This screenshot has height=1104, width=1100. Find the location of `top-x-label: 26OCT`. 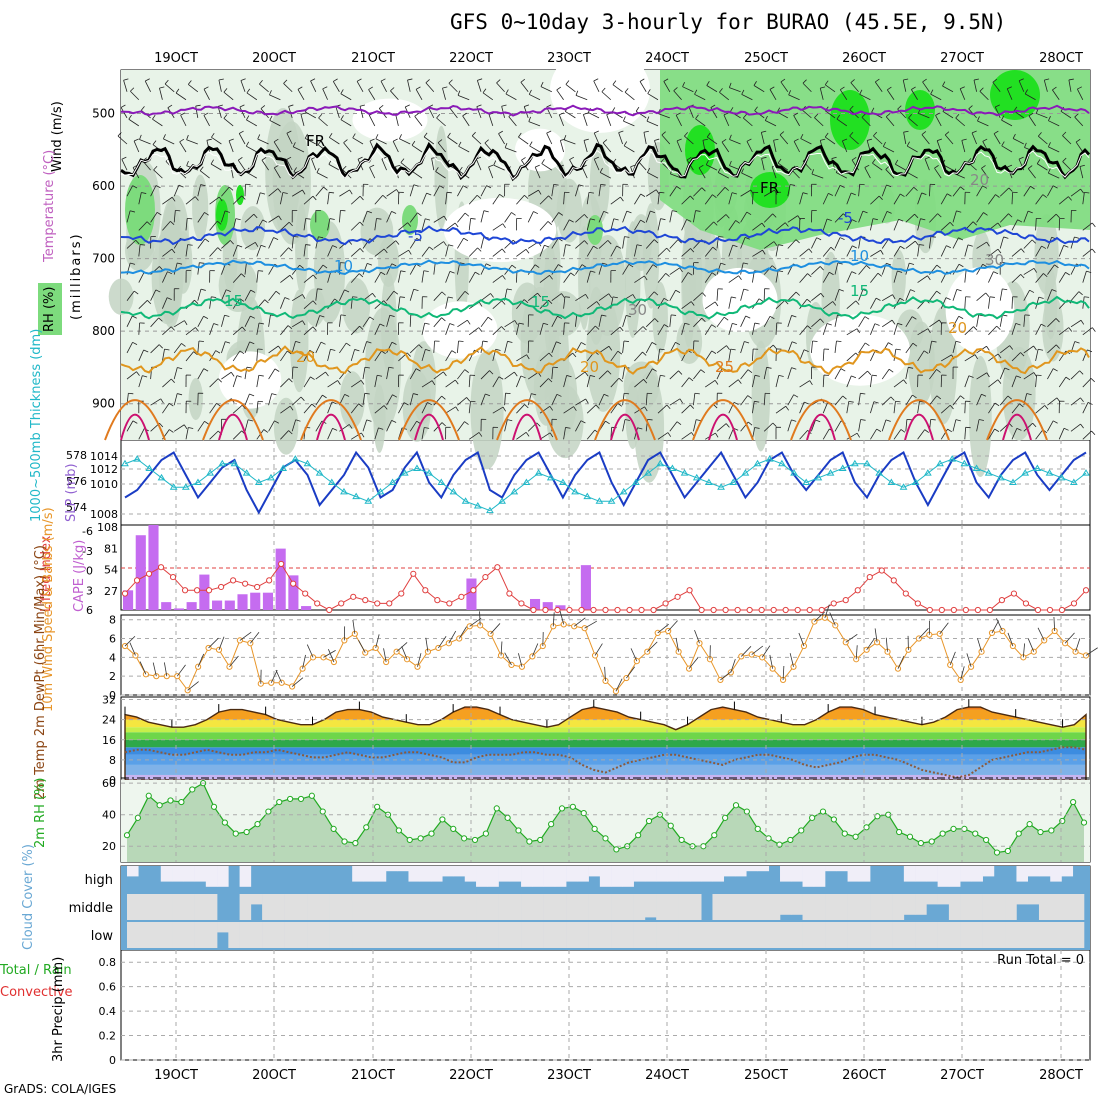

top-x-label: 26OCT is located at coordinates (864, 58).